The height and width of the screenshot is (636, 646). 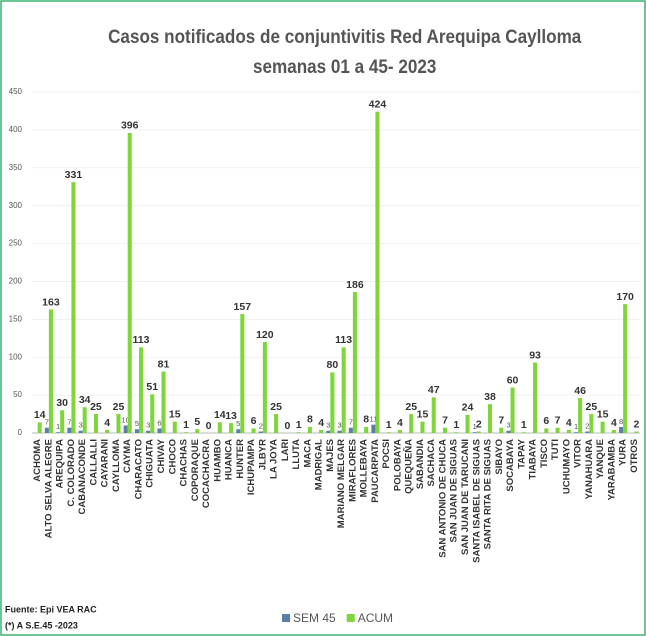 What do you see at coordinates (285, 450) in the screenshot?
I see `x-tick-label: LARI` at bounding box center [285, 450].